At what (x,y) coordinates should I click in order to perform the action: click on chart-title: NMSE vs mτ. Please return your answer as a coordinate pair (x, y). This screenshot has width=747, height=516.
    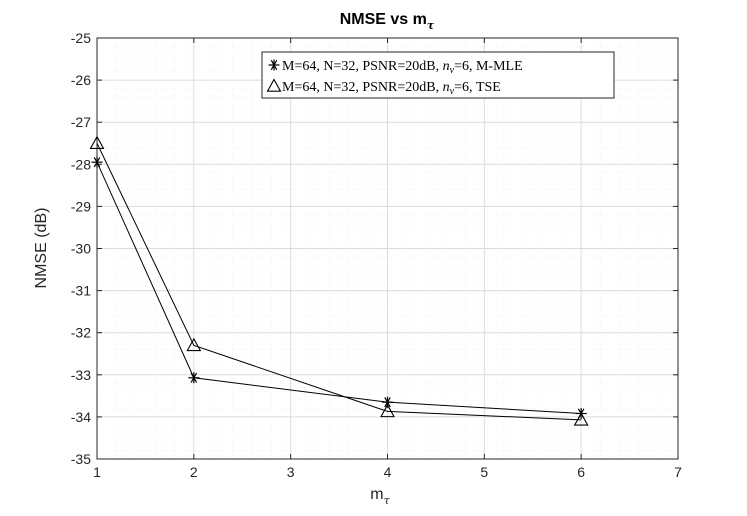
    Looking at the image, I should click on (387, 21).